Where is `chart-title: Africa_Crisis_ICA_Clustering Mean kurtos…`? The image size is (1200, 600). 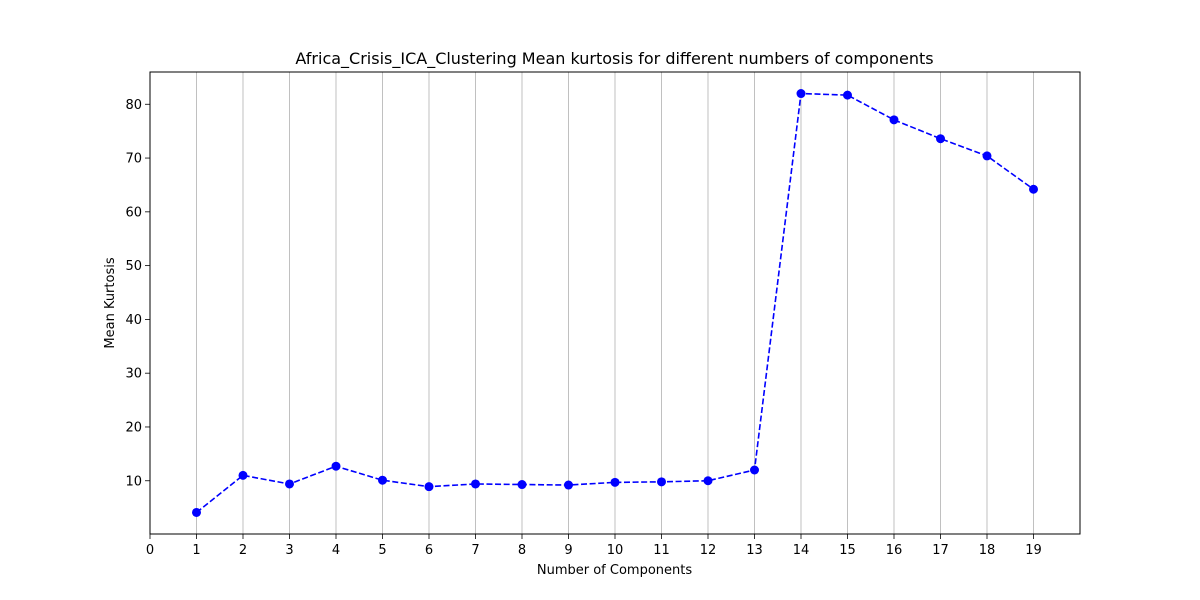
chart-title: Africa_Crisis_ICA_Clustering Mean kurtos… is located at coordinates (614, 59).